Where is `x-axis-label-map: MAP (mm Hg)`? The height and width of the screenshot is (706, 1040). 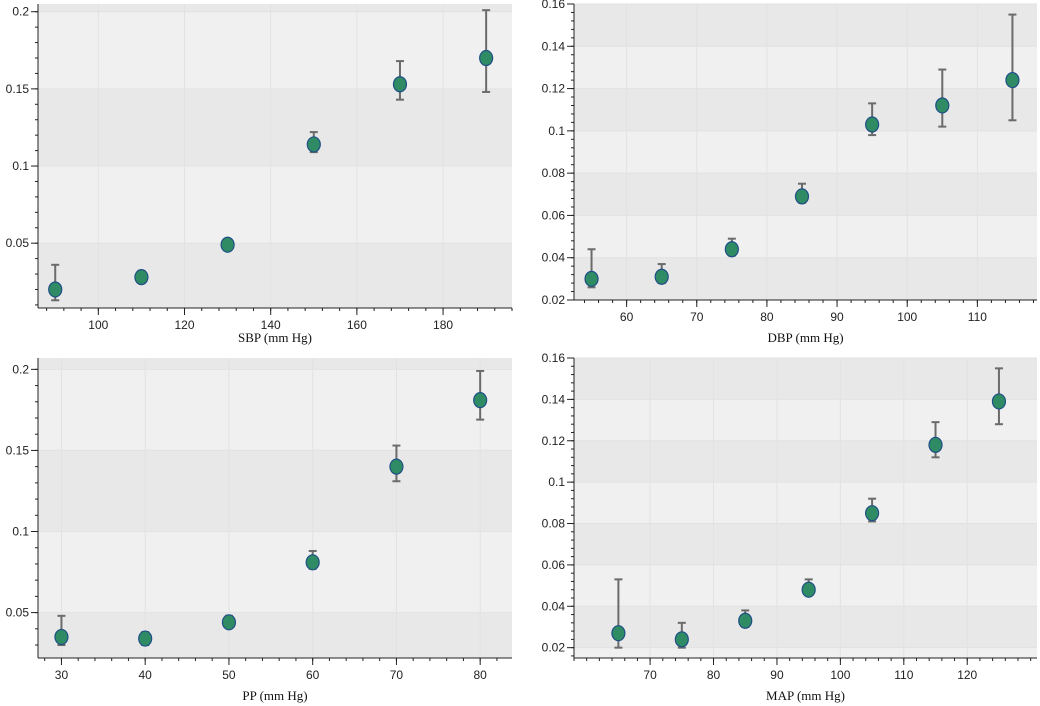 x-axis-label-map: MAP (mm Hg) is located at coordinates (805, 695).